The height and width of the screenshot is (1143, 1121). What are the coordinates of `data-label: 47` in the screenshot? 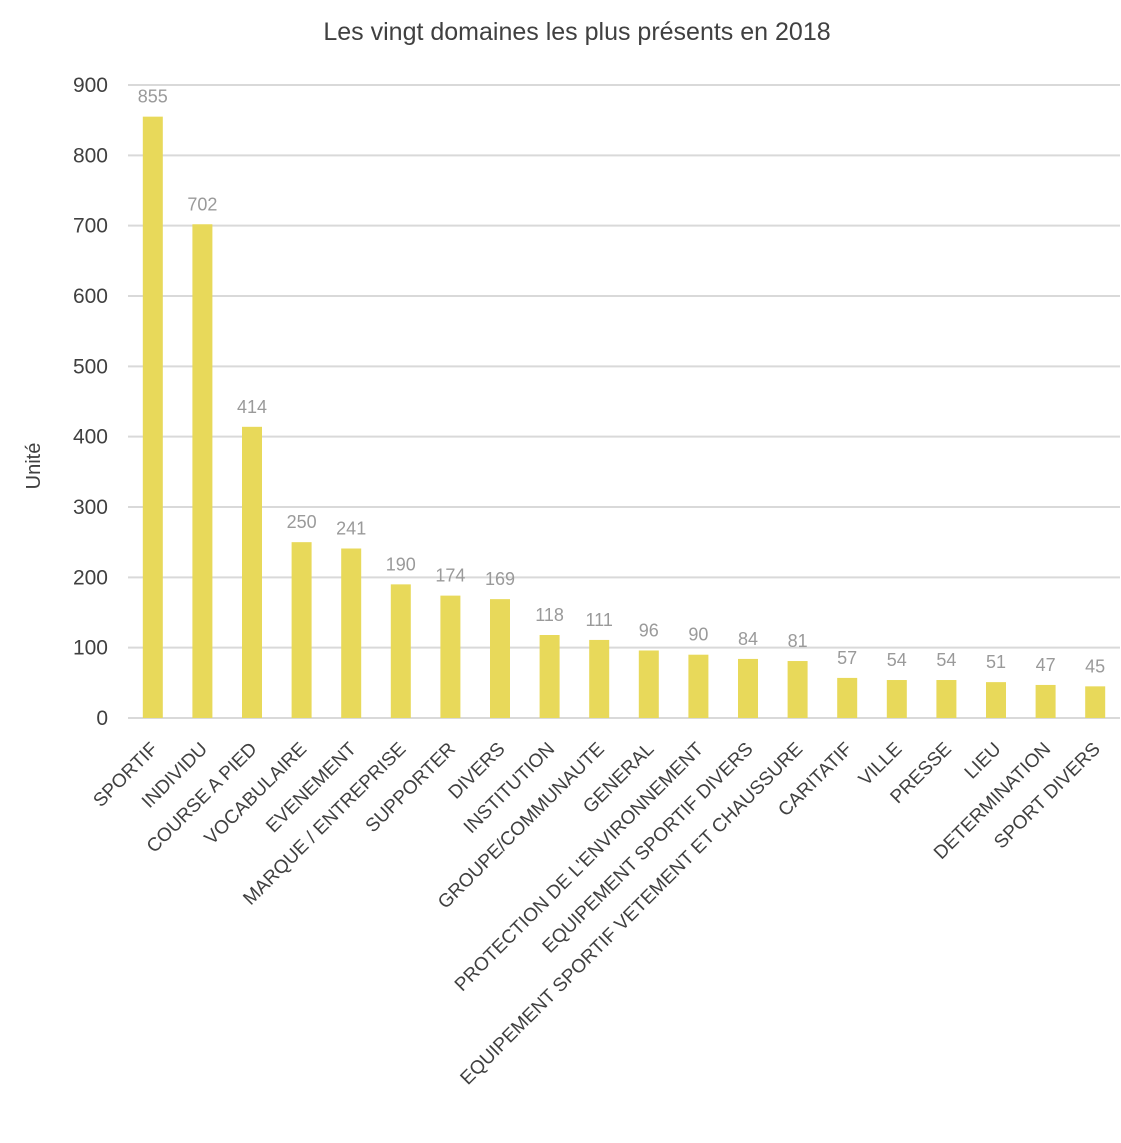 It's located at (1046, 665).